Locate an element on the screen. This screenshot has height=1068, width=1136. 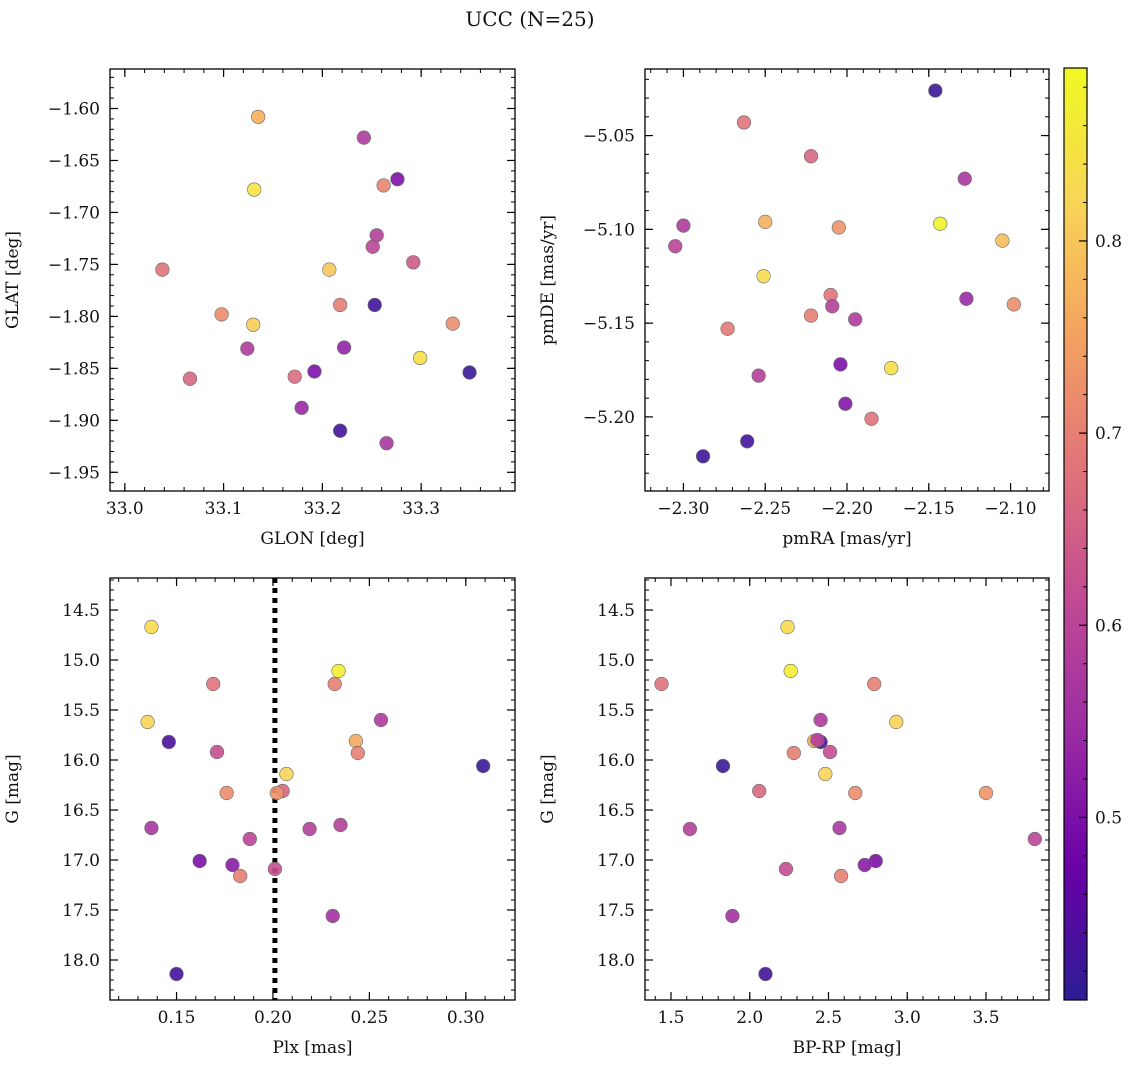
x-tick-label: 33.3 is located at coordinates (421, 509).